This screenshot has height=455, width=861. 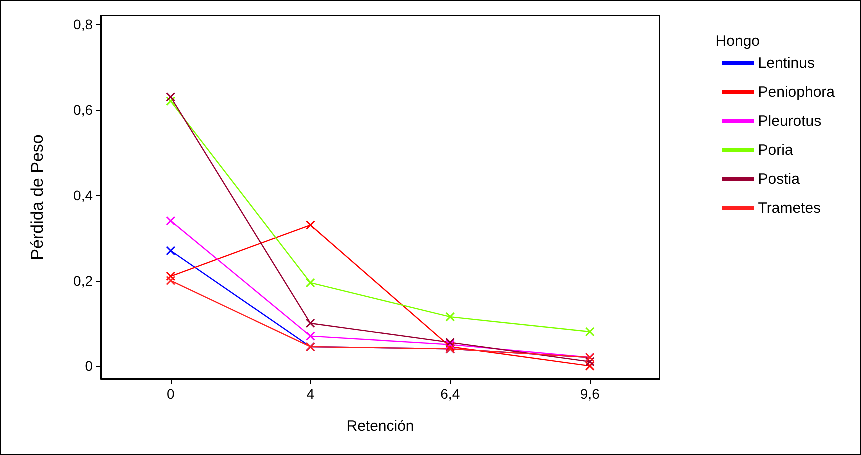 What do you see at coordinates (84, 195) in the screenshot?
I see `y-tick-label: 0,4` at bounding box center [84, 195].